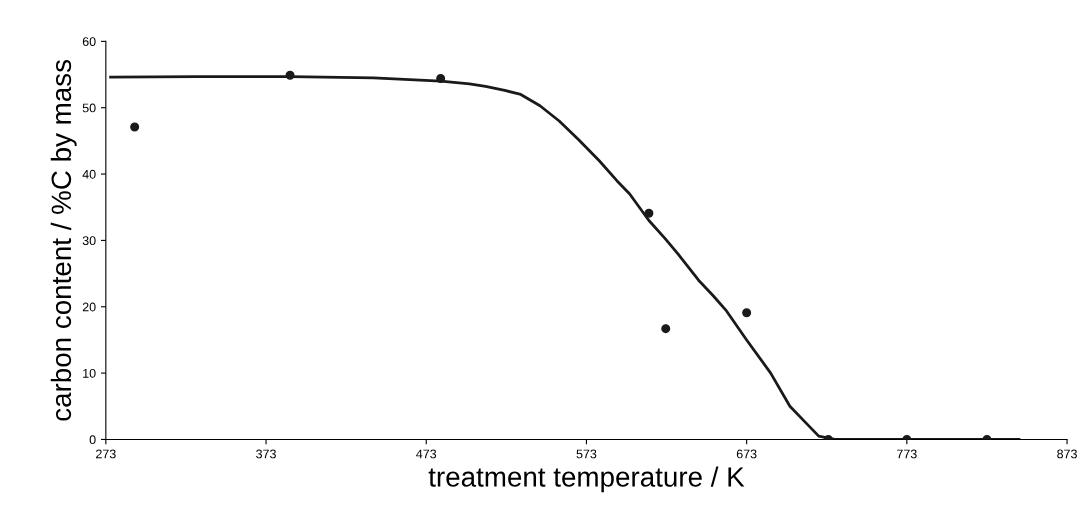  Describe the element at coordinates (746, 454) in the screenshot. I see `x-tick-label: 673` at that location.